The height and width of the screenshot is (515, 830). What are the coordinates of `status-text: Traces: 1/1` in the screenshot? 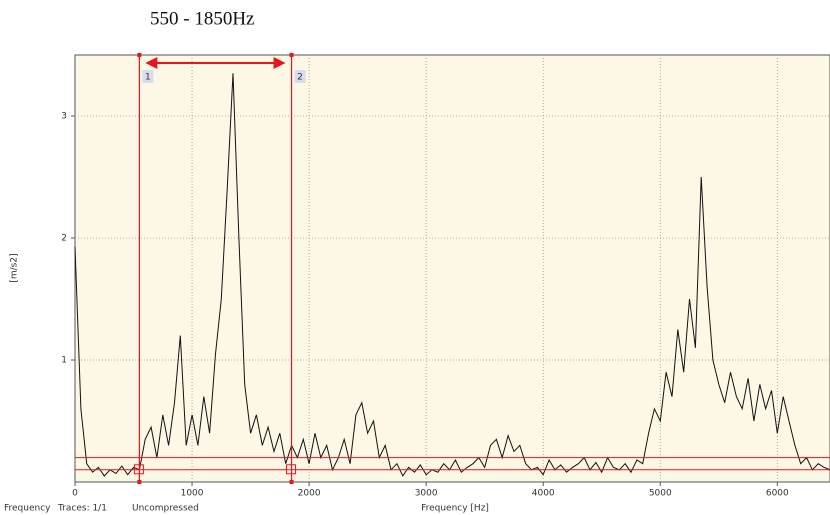 It's located at (82, 509).